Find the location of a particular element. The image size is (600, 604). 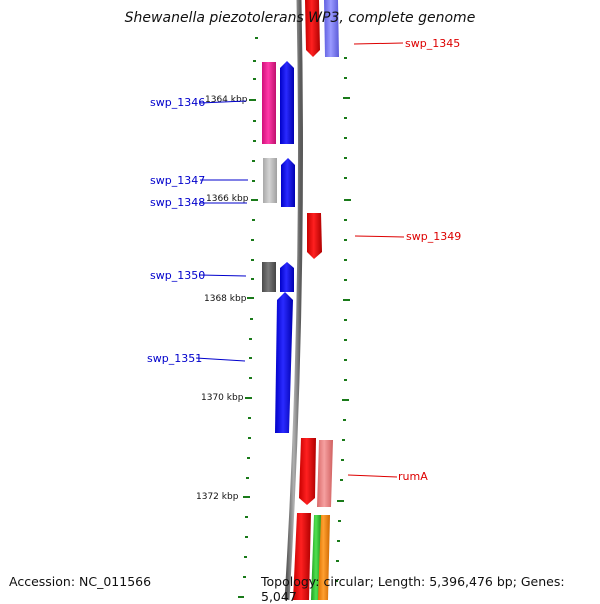

gene-arrow-lower-red is located at coordinates (302, 556).